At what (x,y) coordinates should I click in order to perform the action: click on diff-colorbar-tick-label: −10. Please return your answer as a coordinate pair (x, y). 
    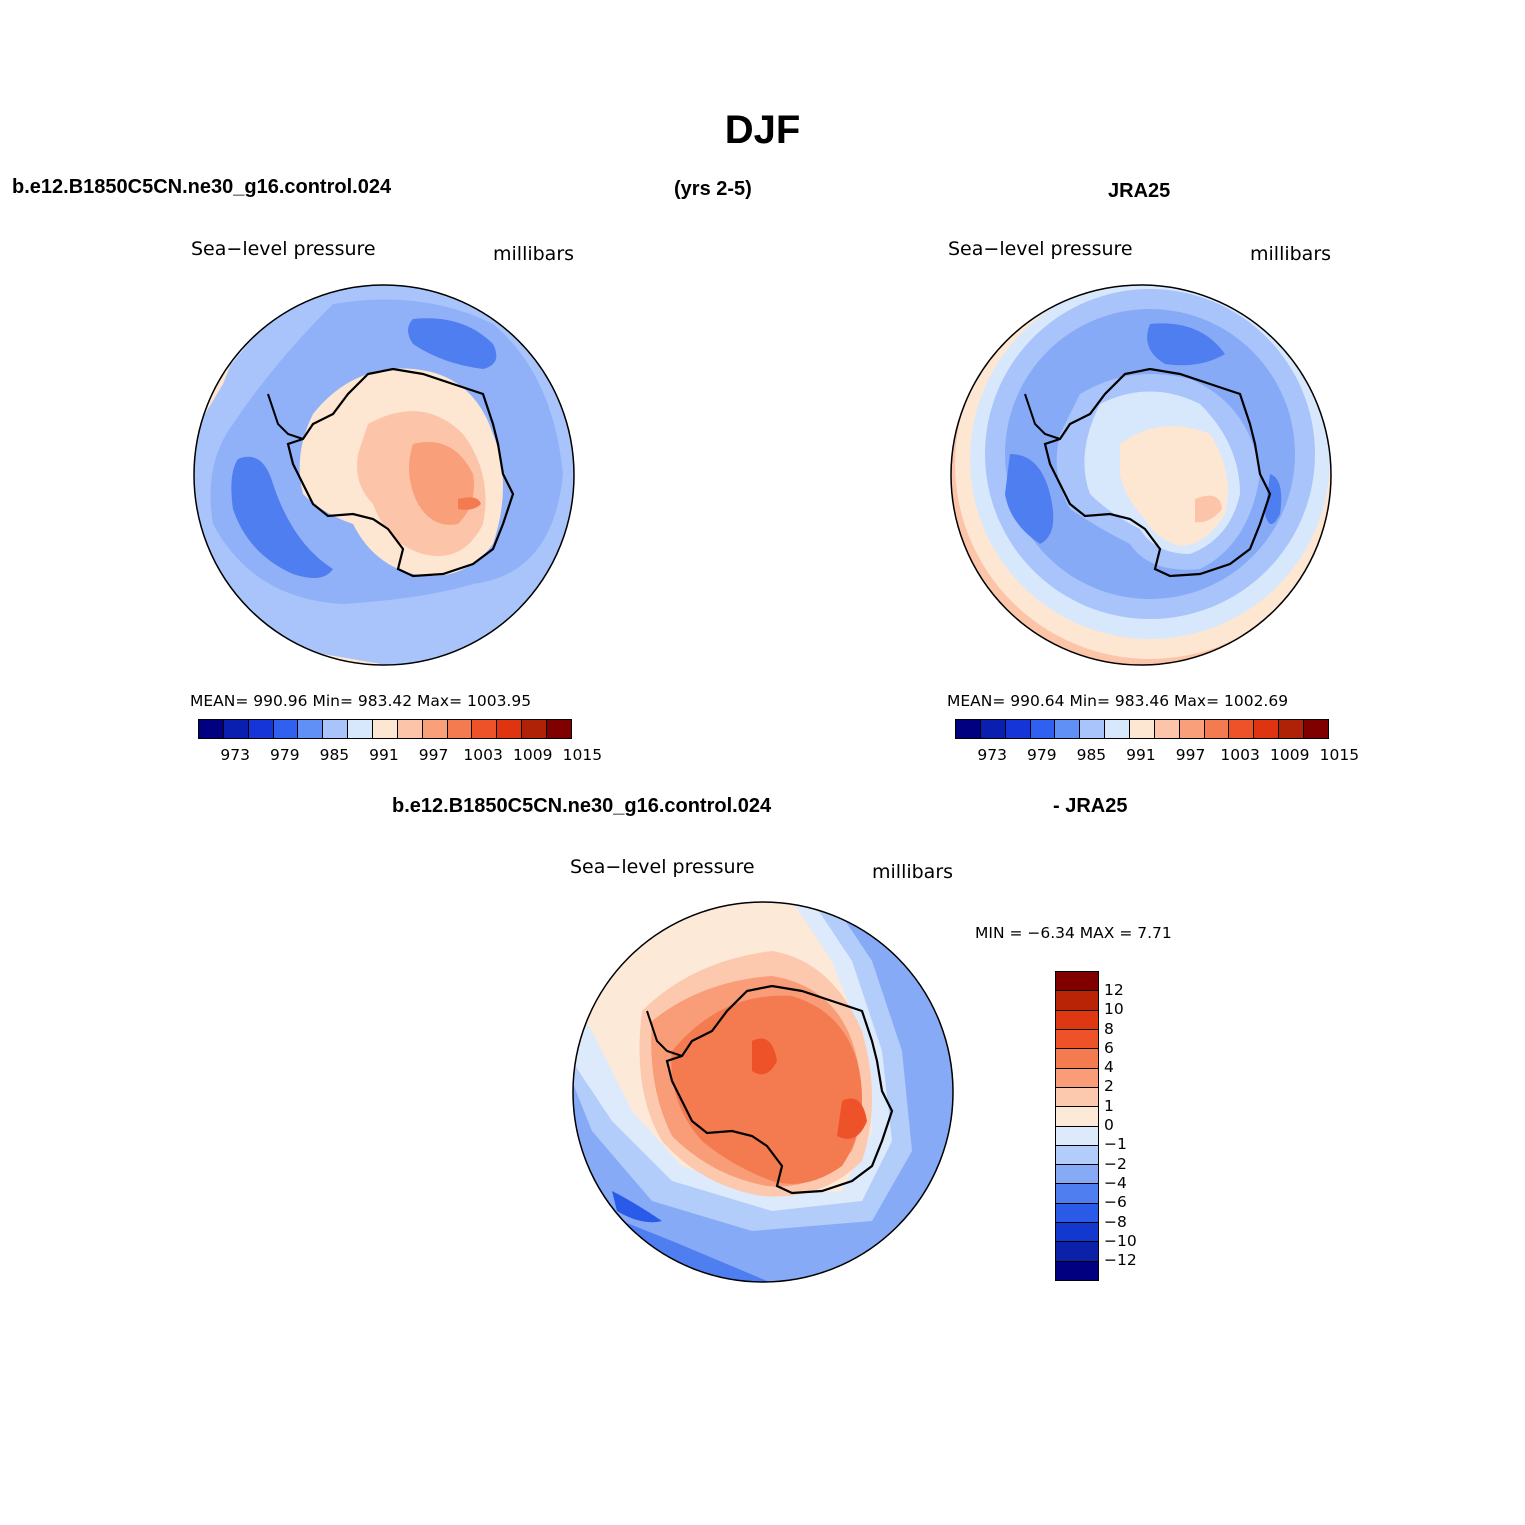
    Looking at the image, I should click on (1120, 1240).